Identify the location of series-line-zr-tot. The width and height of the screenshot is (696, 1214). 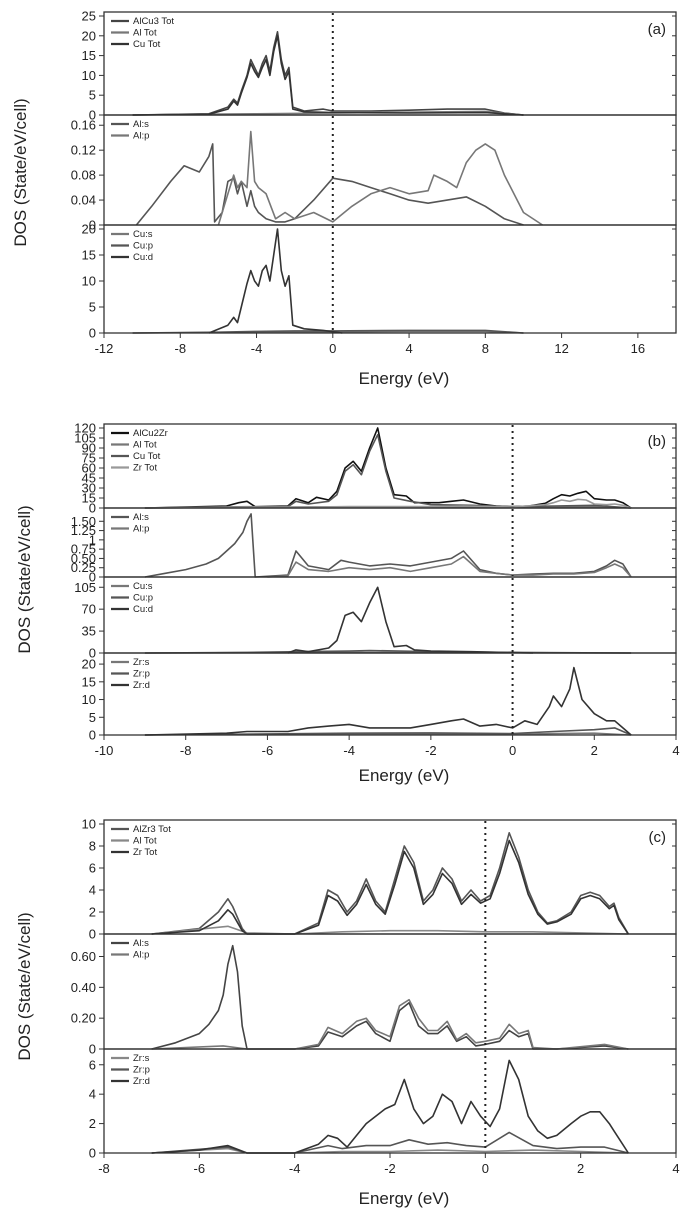
(388, 503).